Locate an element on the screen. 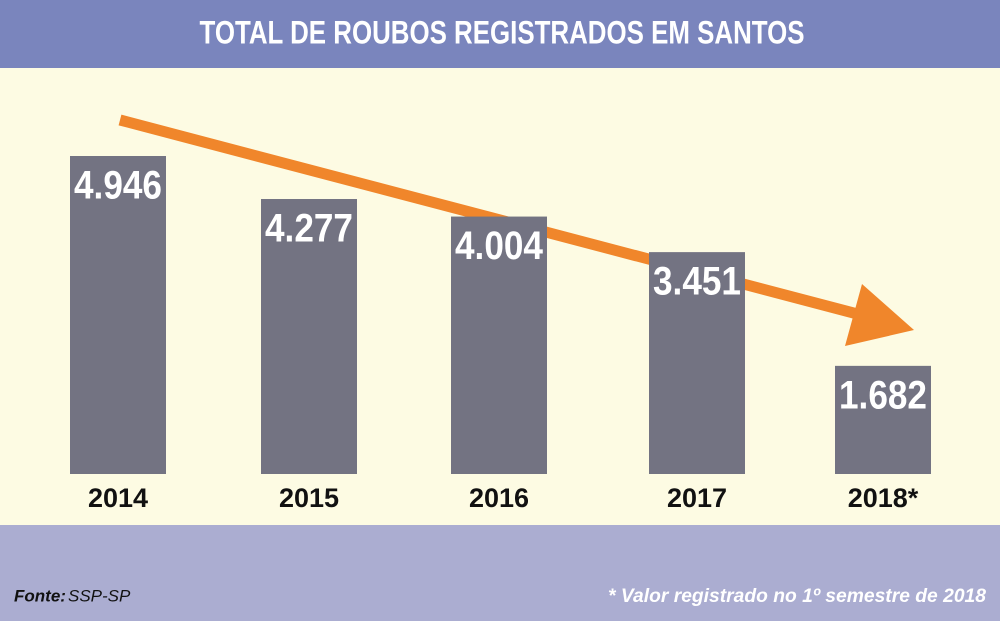  source-label: Fonte: is located at coordinates (40, 595).